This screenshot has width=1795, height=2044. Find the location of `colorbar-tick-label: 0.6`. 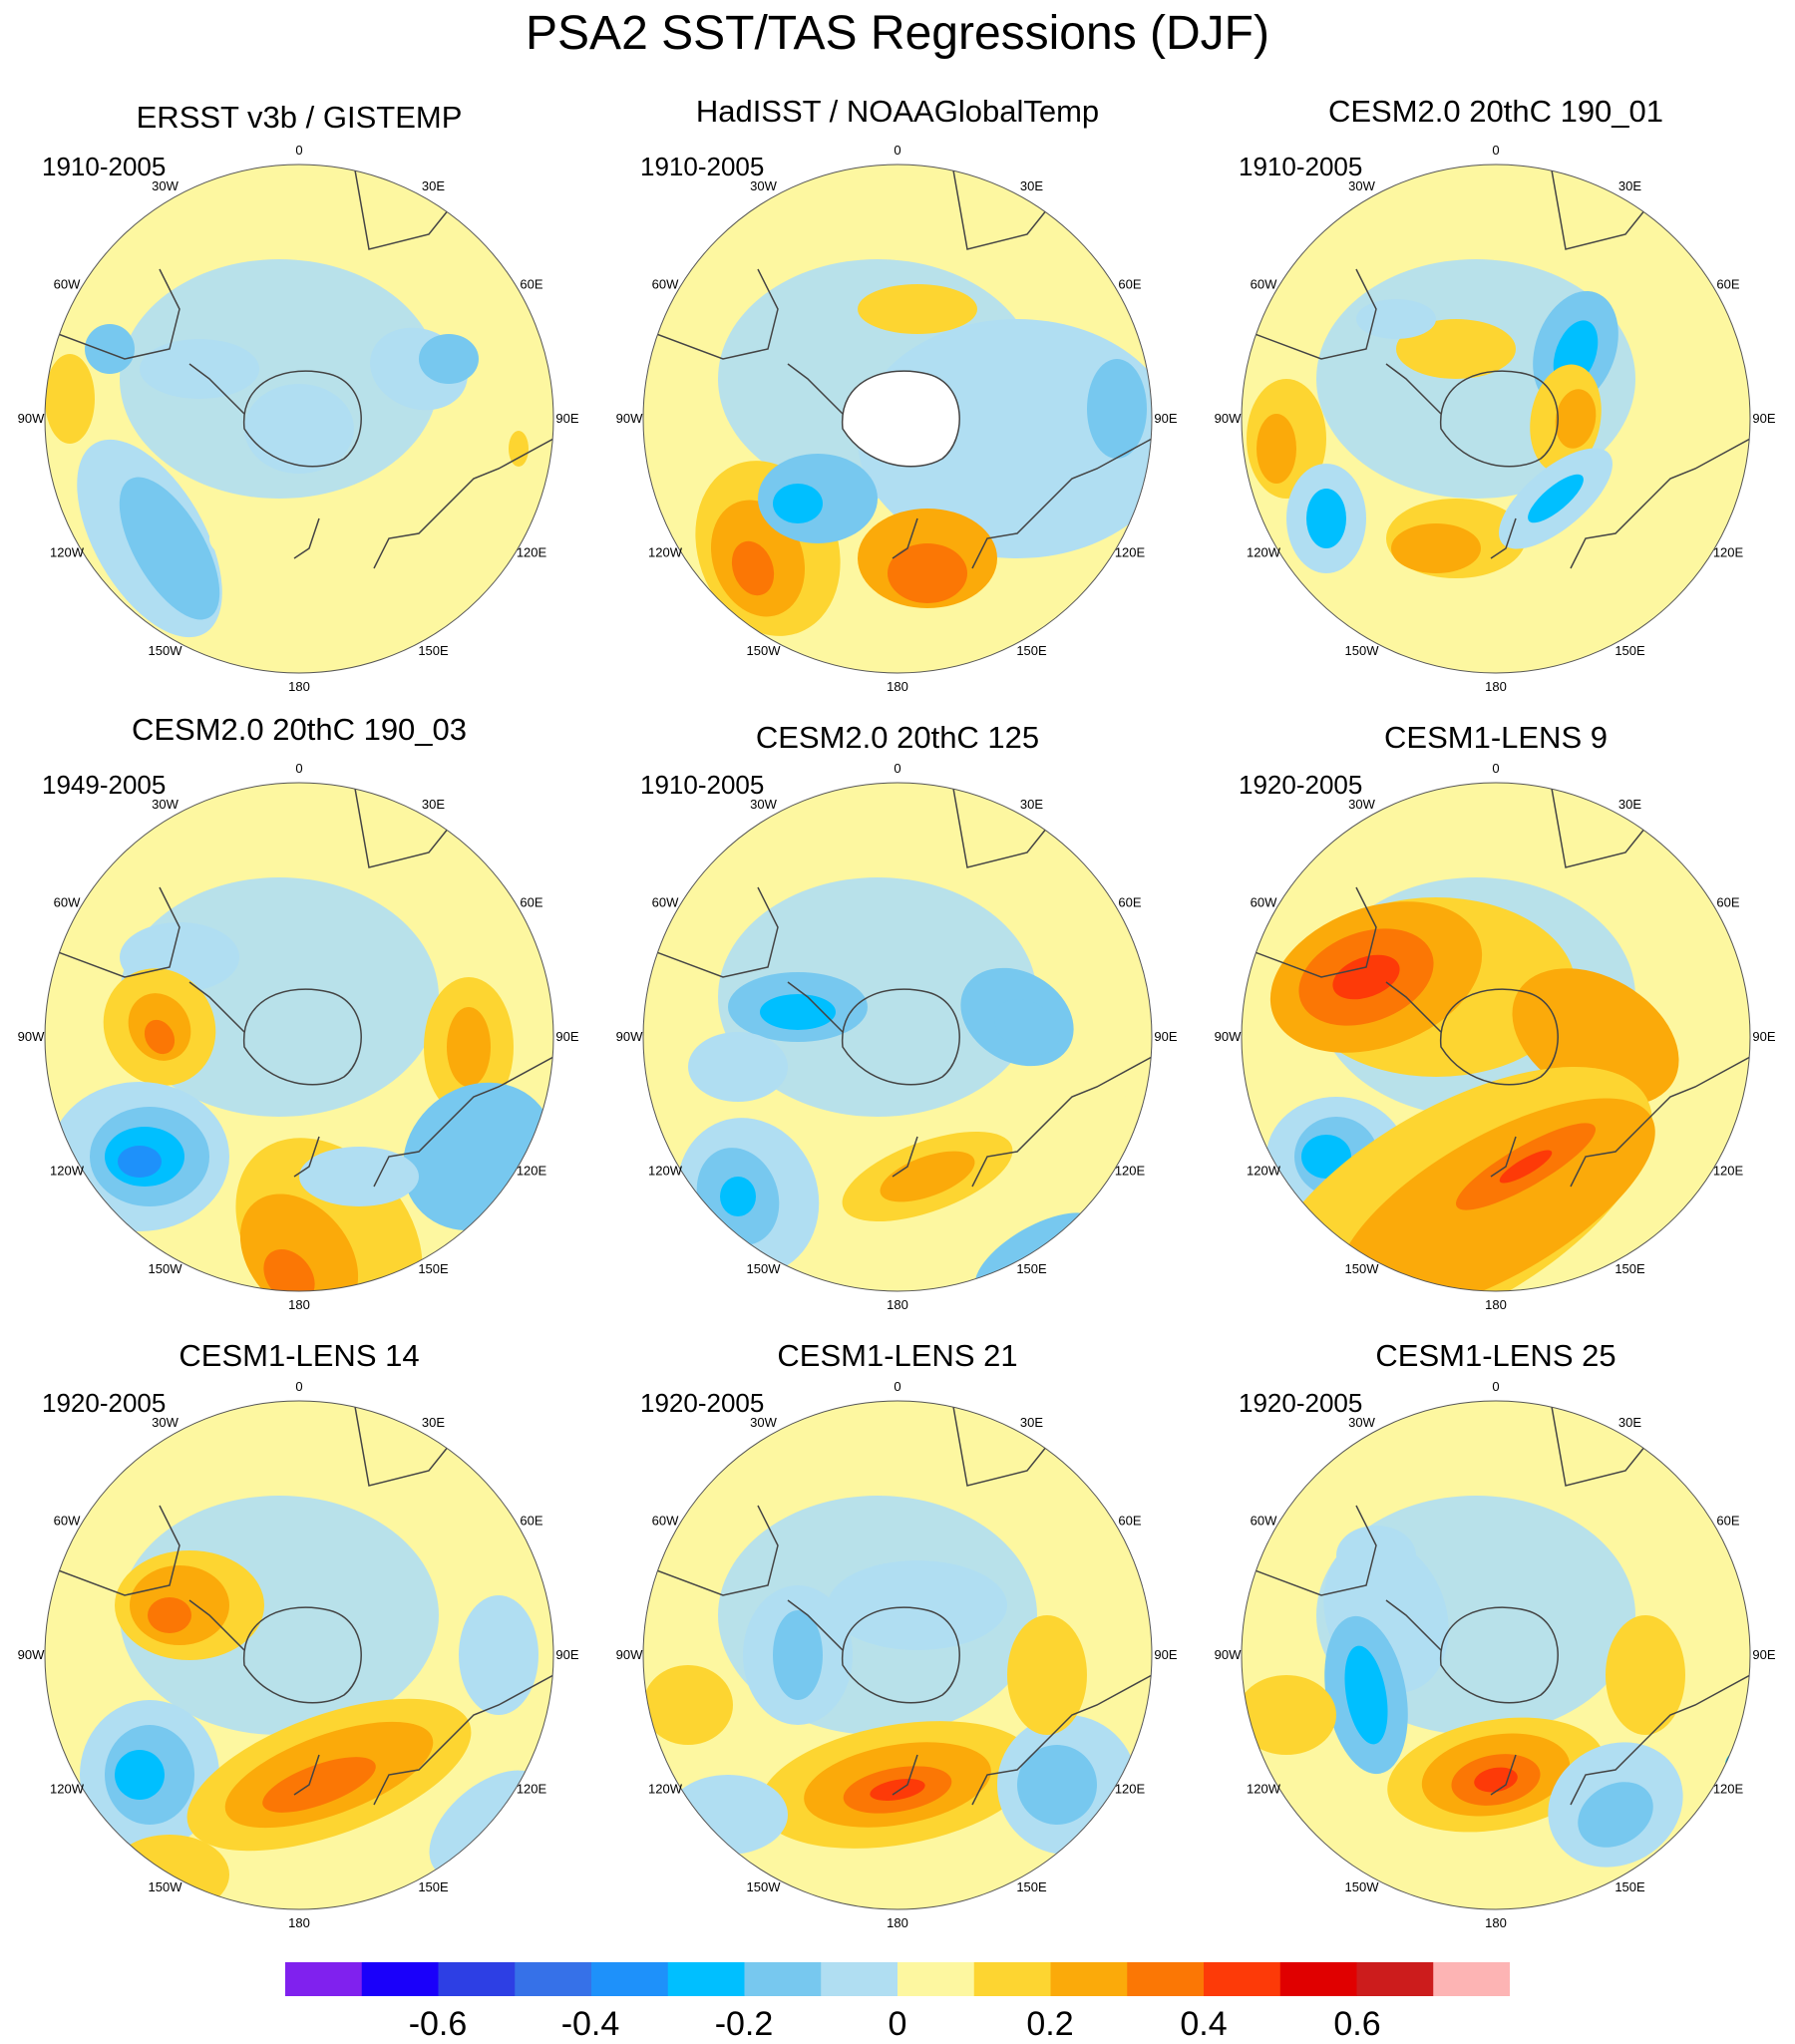

colorbar-tick-label: 0.6 is located at coordinates (1357, 2024).